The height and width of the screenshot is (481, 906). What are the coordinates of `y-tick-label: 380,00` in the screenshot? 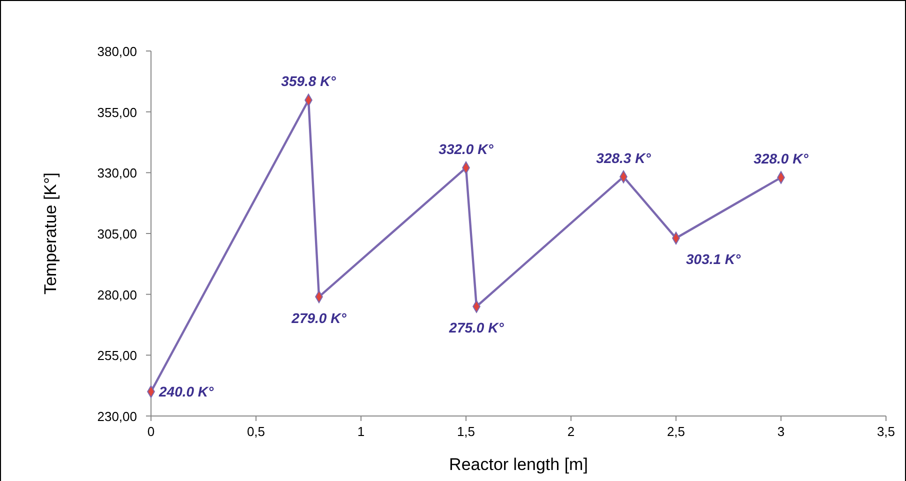 It's located at (117, 51).